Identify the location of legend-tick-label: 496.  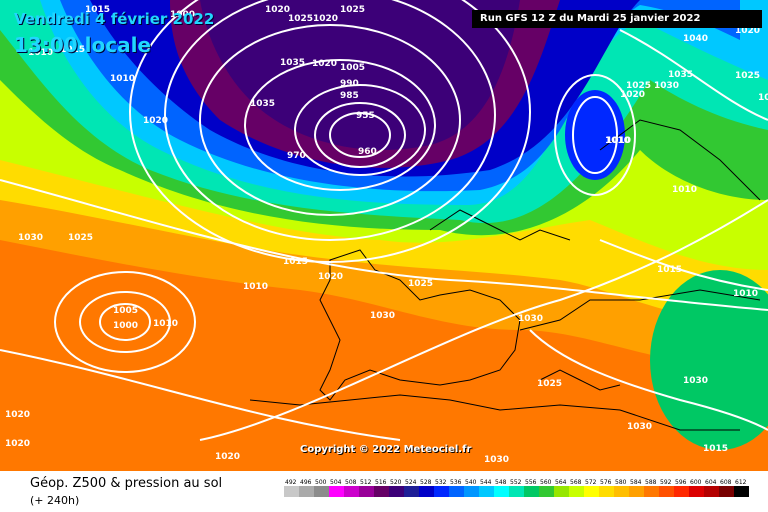
(306, 482).